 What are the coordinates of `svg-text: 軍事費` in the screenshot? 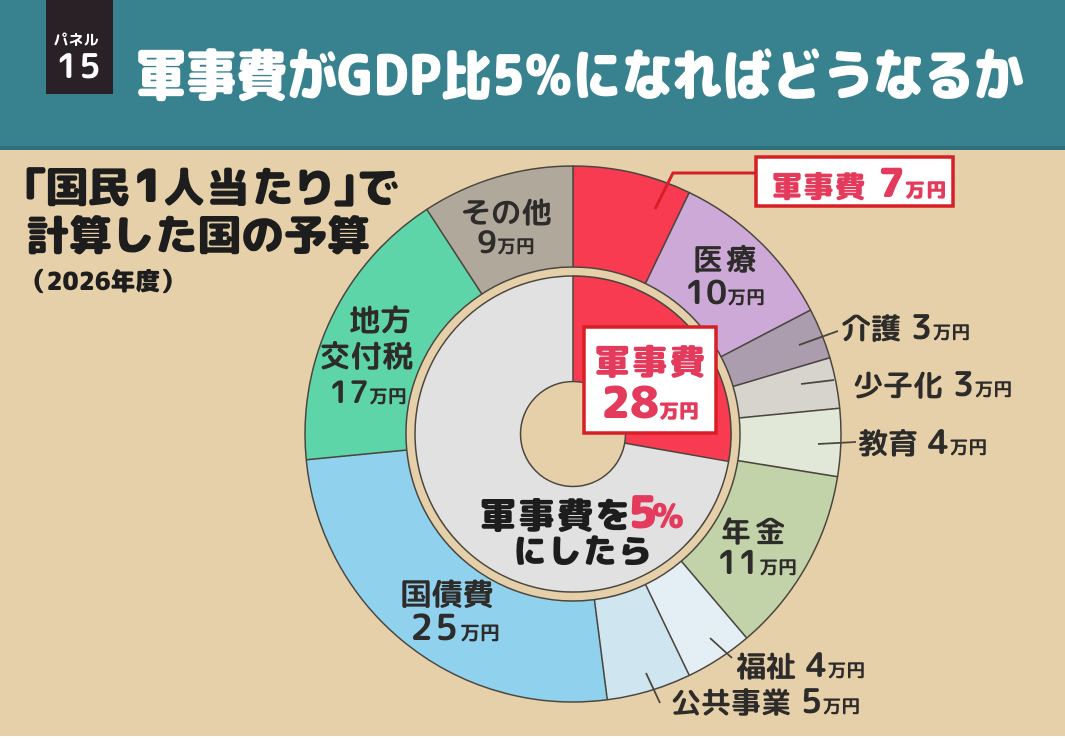 It's located at (651, 361).